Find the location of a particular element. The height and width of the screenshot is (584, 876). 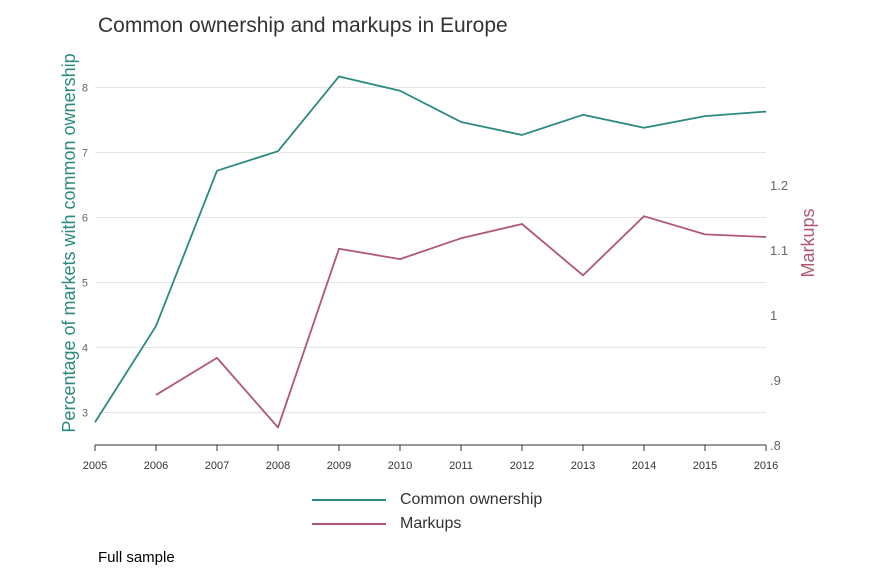

legend-item-markups: Markups is located at coordinates (427, 524).